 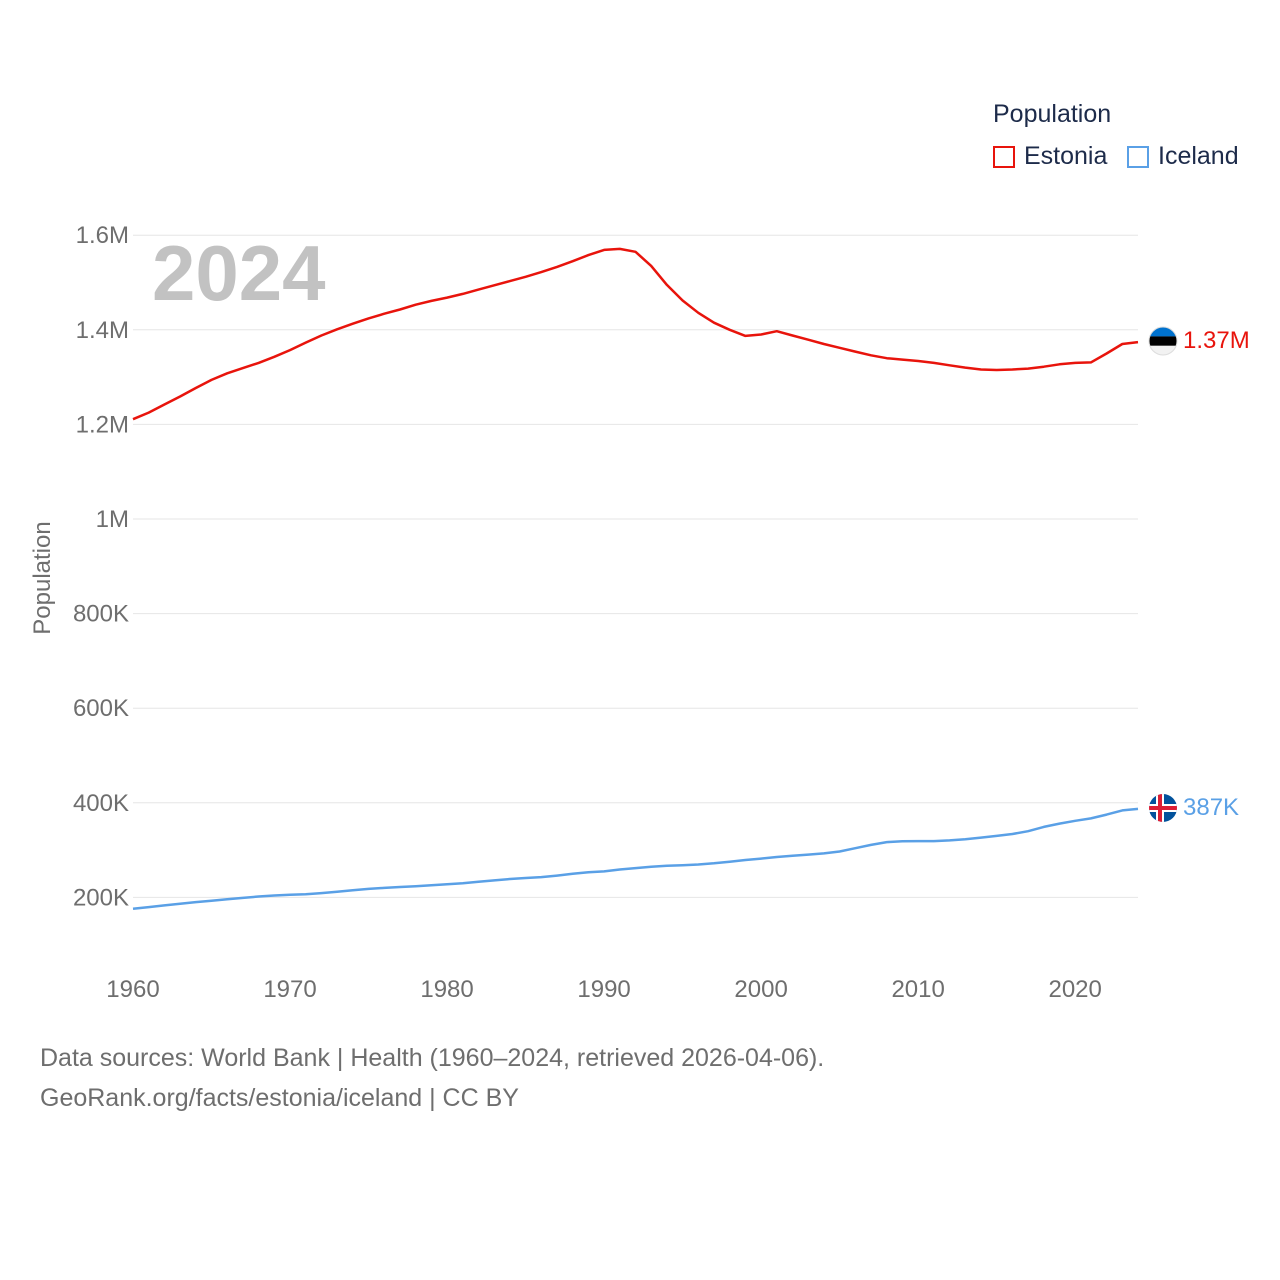 What do you see at coordinates (1216, 340) in the screenshot?
I see `estonia-end-label: 1.37M` at bounding box center [1216, 340].